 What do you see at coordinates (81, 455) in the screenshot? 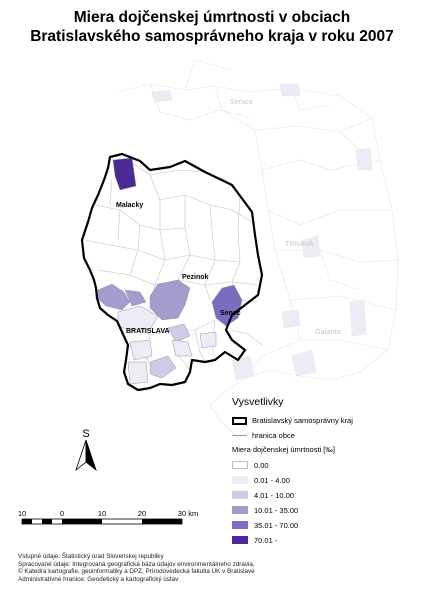
I see `north-arrow-left-icon` at bounding box center [81, 455].